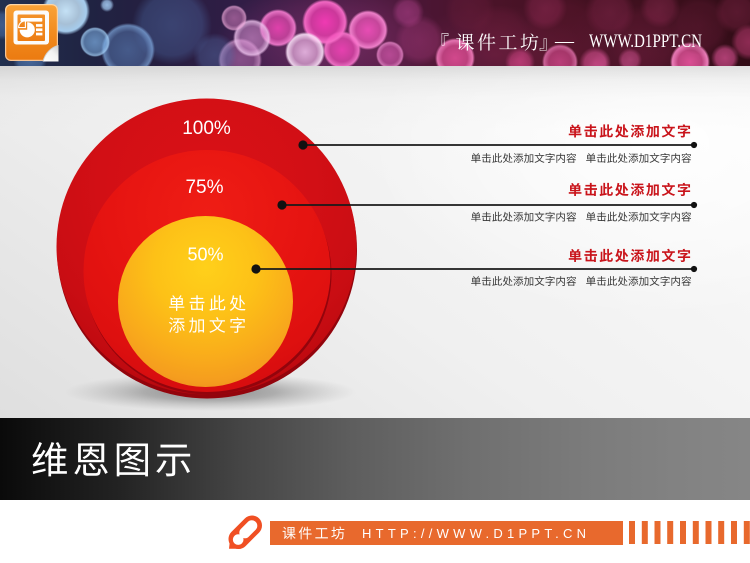 Image resolution: width=750 pixels, height=563 pixels. What do you see at coordinates (206, 128) in the screenshot?
I see `svg-text: 100%` at bounding box center [206, 128].